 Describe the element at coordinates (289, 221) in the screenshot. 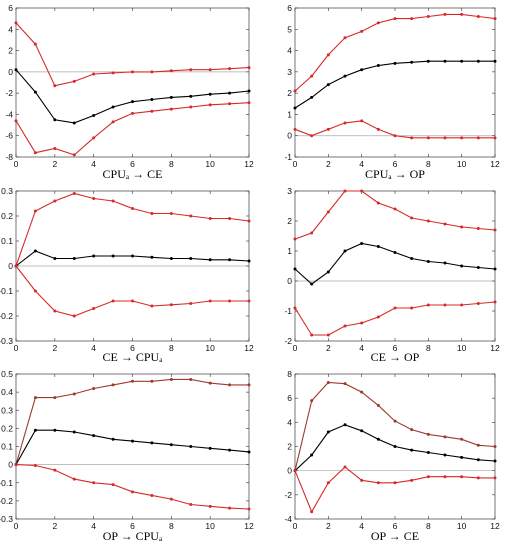

I see `y-tick-label: 2` at that location.